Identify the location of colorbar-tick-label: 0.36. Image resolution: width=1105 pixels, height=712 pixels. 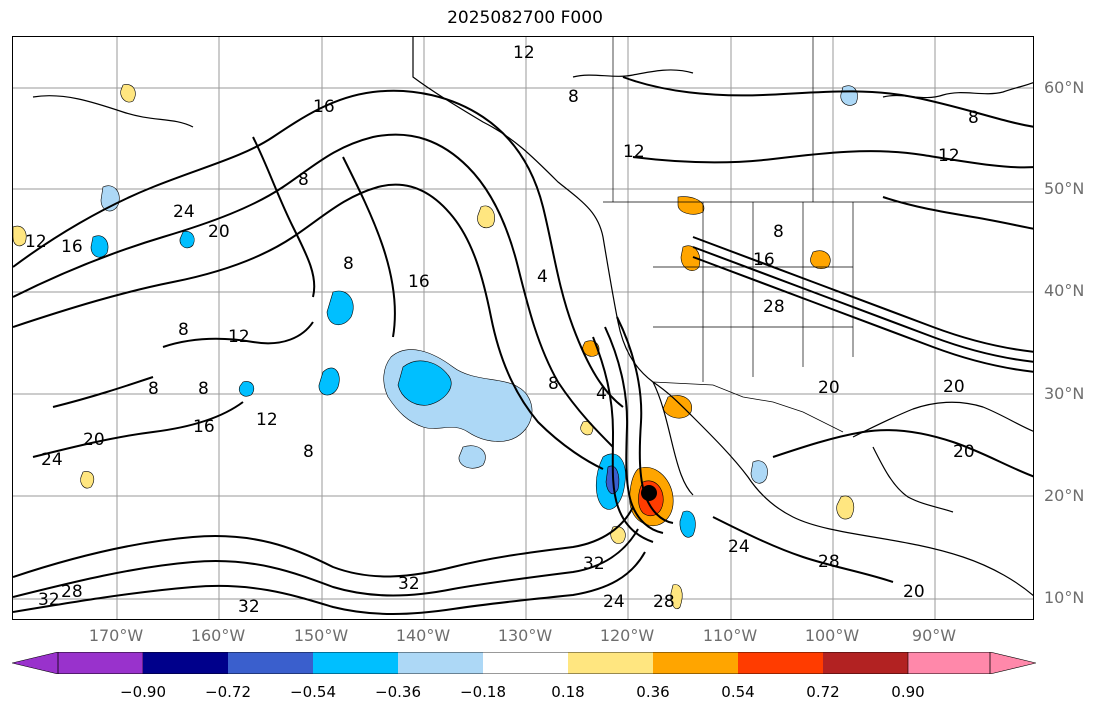
(653, 692).